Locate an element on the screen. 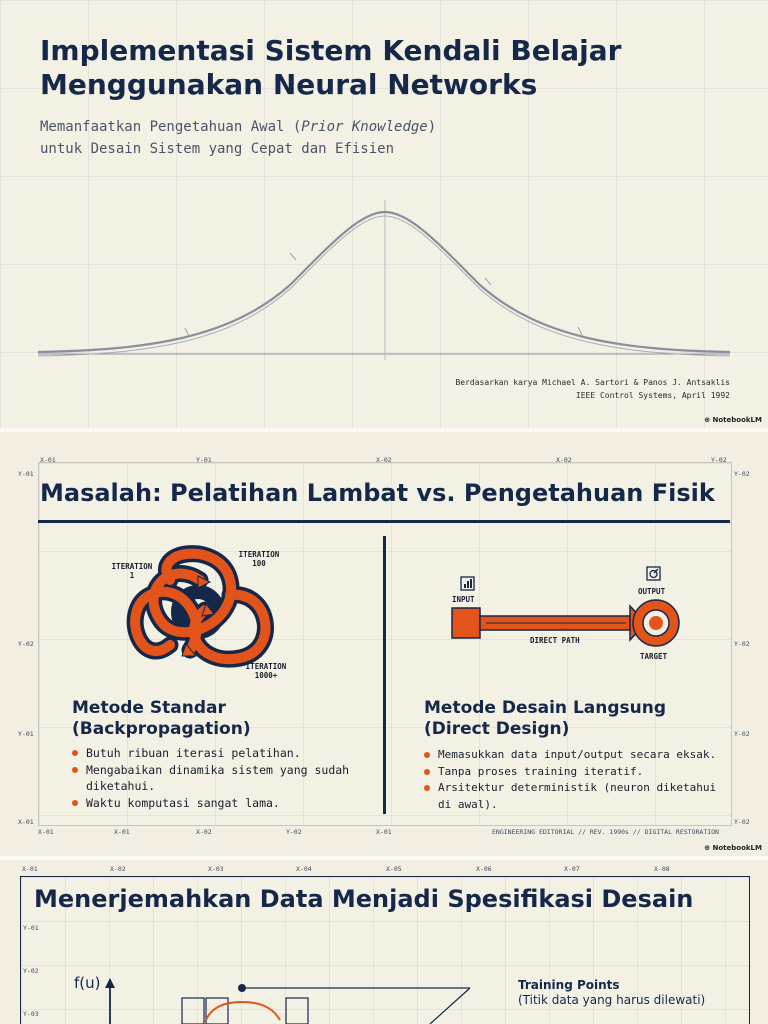 The image size is (768, 1024). chart-icon is located at coordinates (467, 583).